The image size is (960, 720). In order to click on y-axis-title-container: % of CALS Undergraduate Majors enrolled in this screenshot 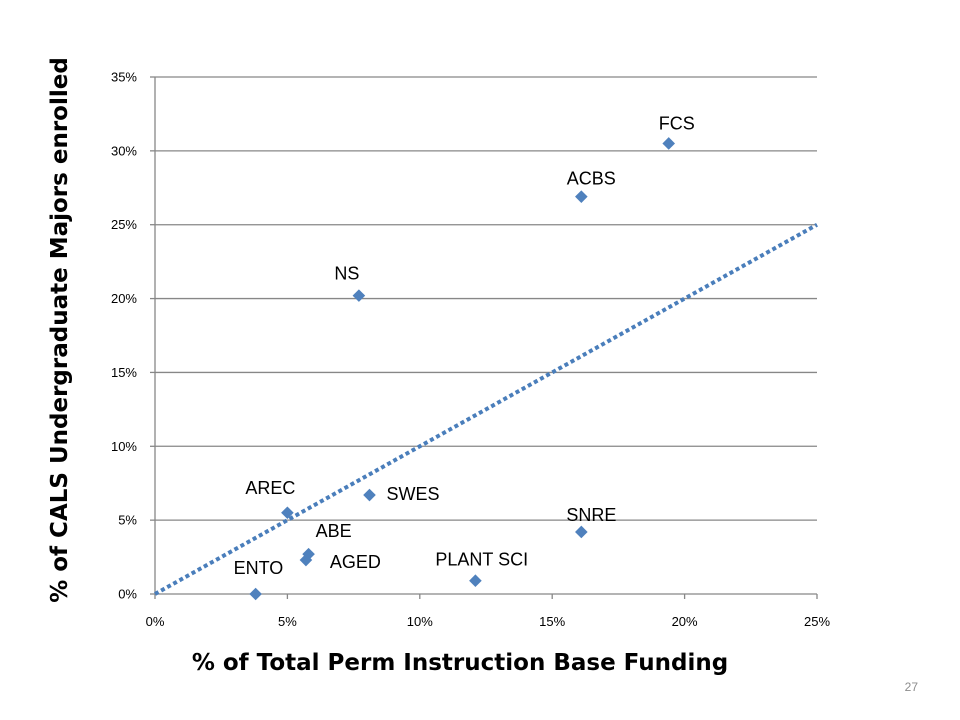, I will do `click(60, 330)`.